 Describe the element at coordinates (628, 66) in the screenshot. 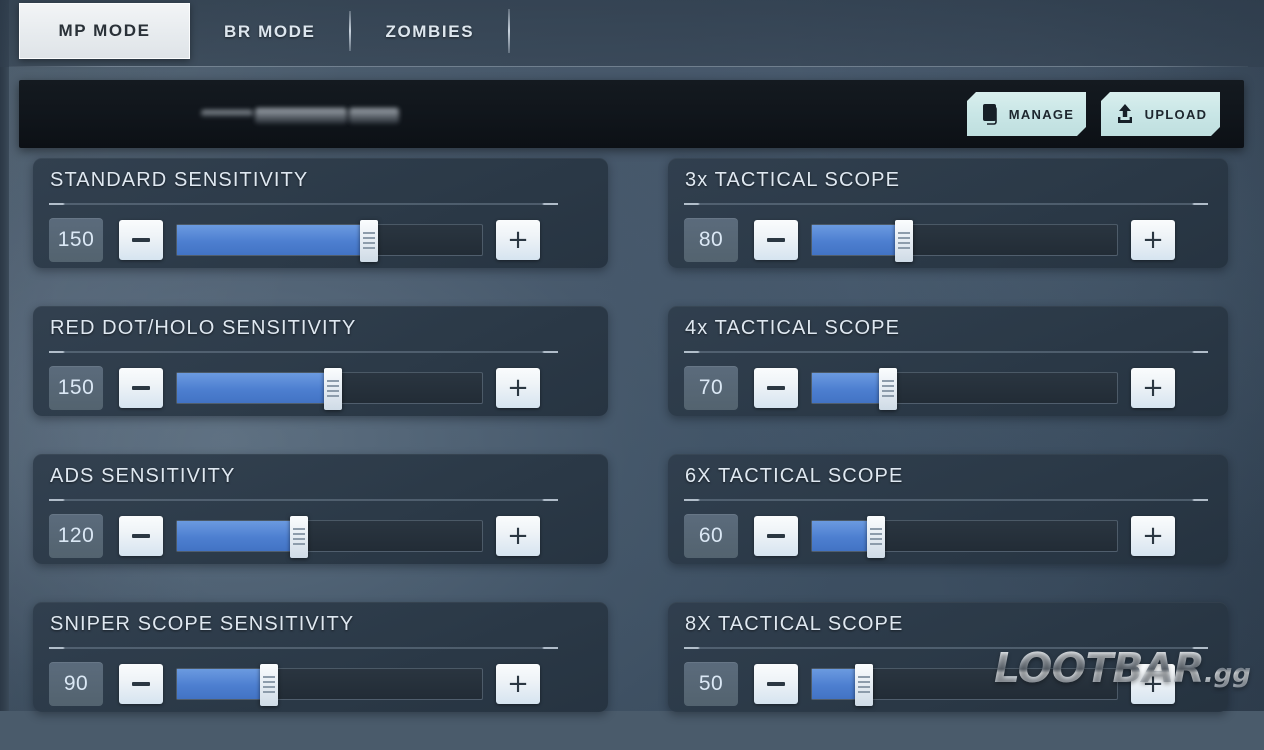

I see `tab-bar-underline` at that location.